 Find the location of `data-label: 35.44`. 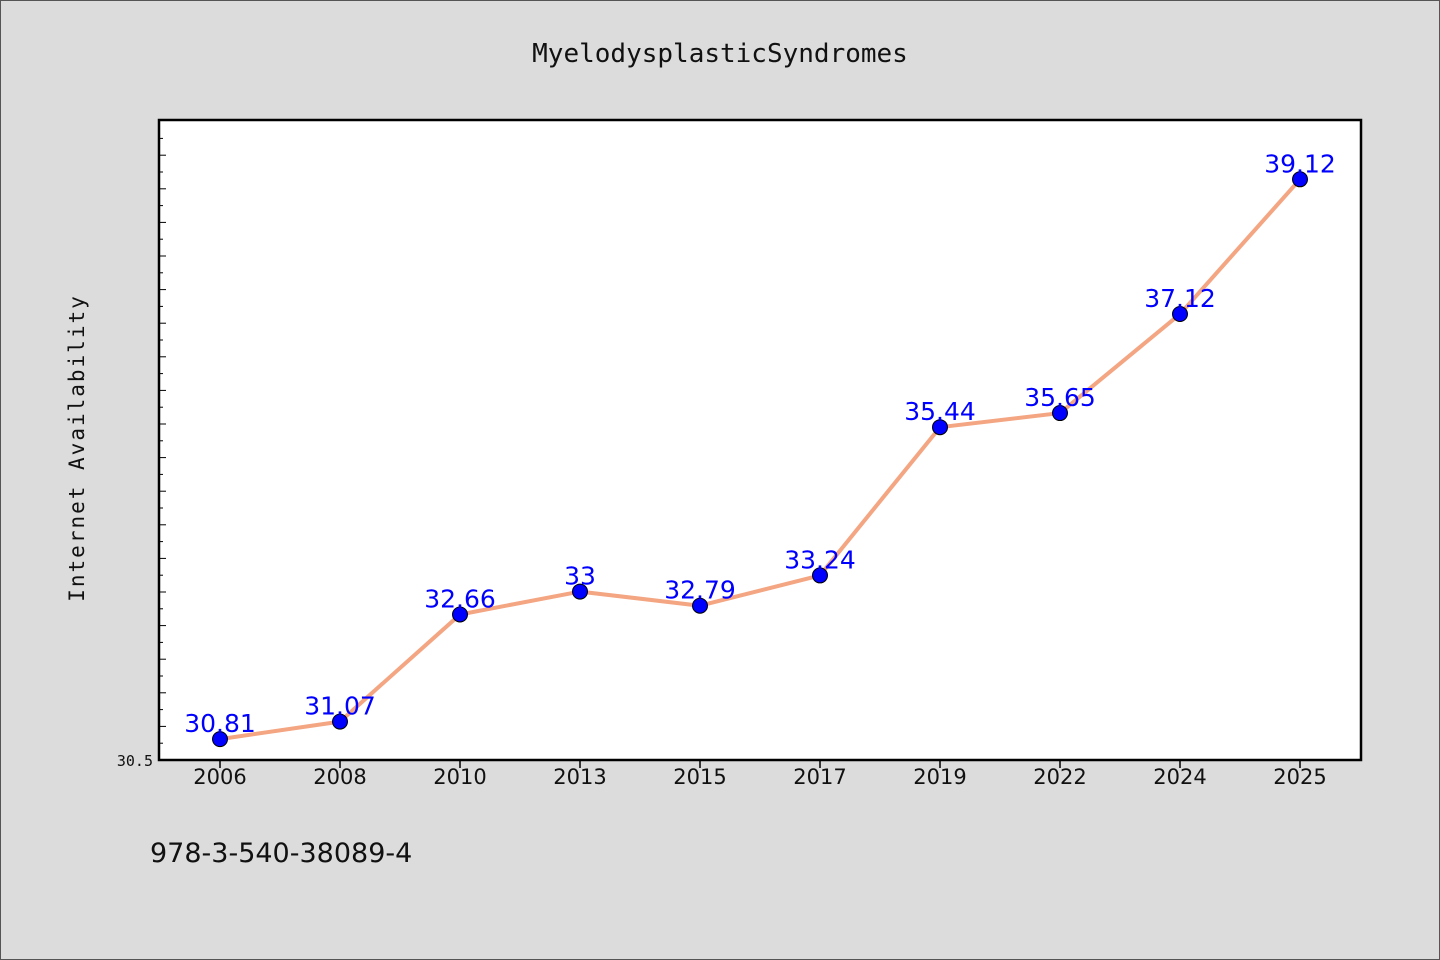

data-label: 35.44 is located at coordinates (940, 411).